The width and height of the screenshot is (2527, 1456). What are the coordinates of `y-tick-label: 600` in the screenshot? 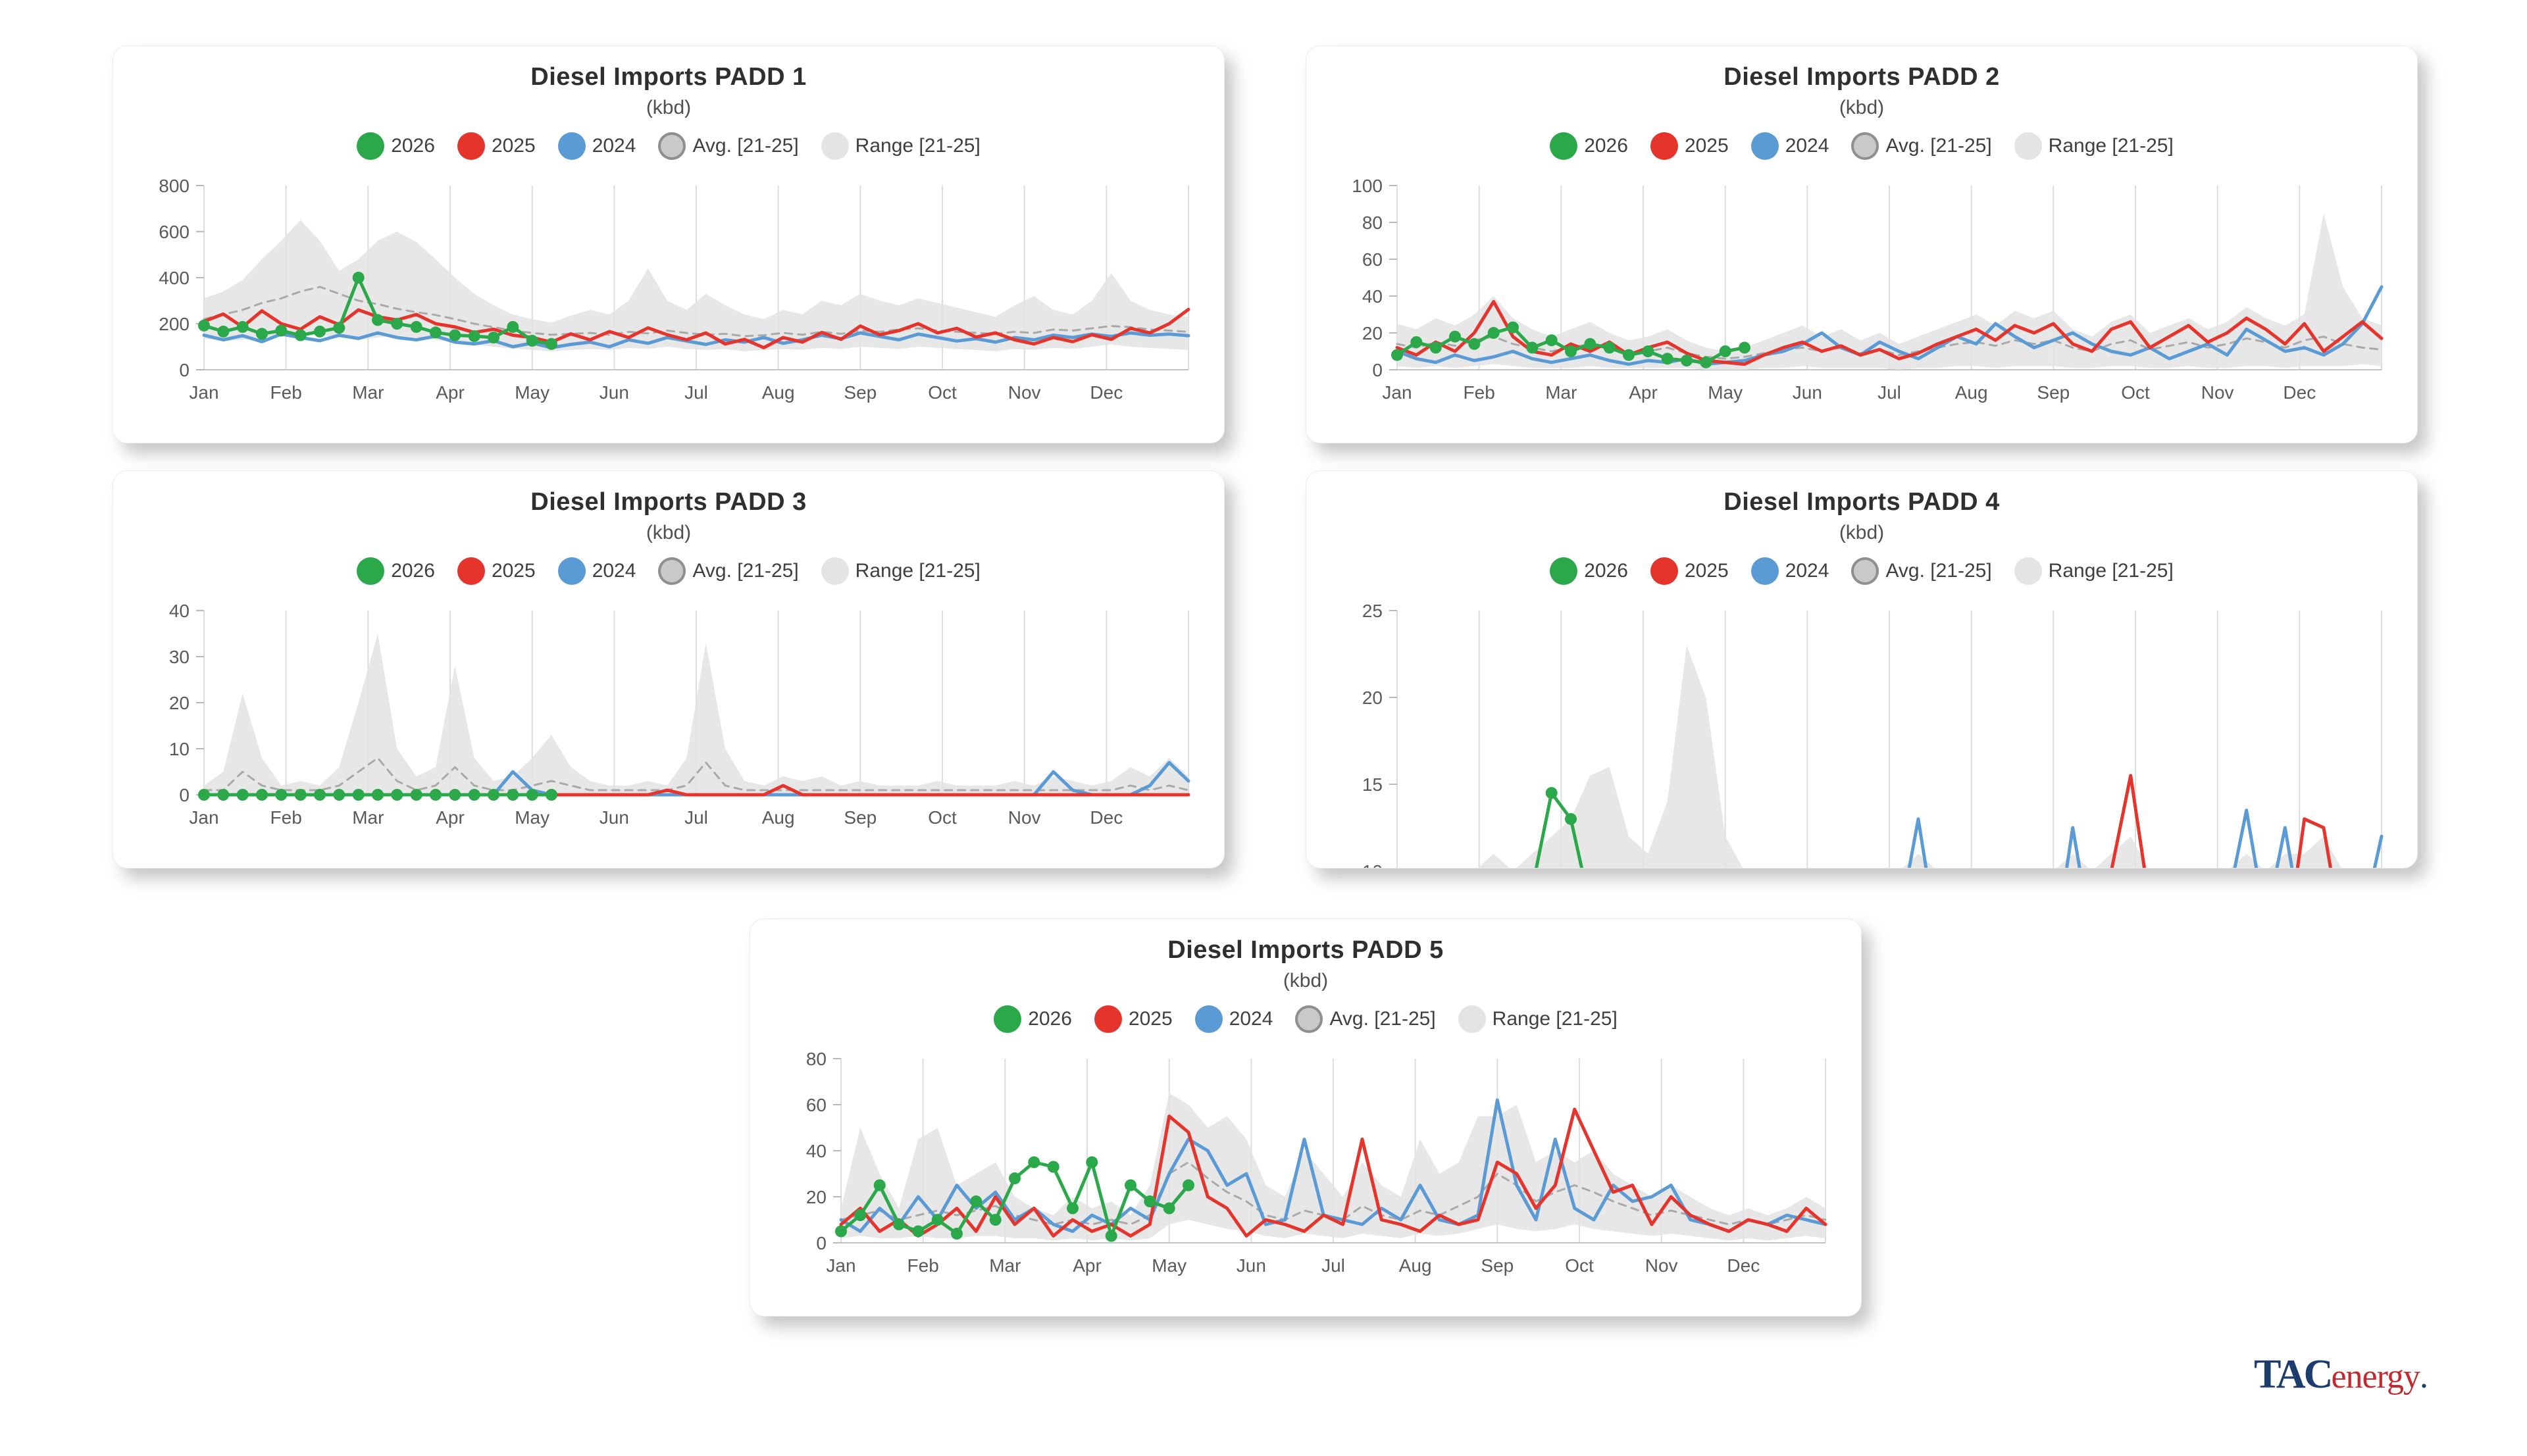 It's located at (174, 232).